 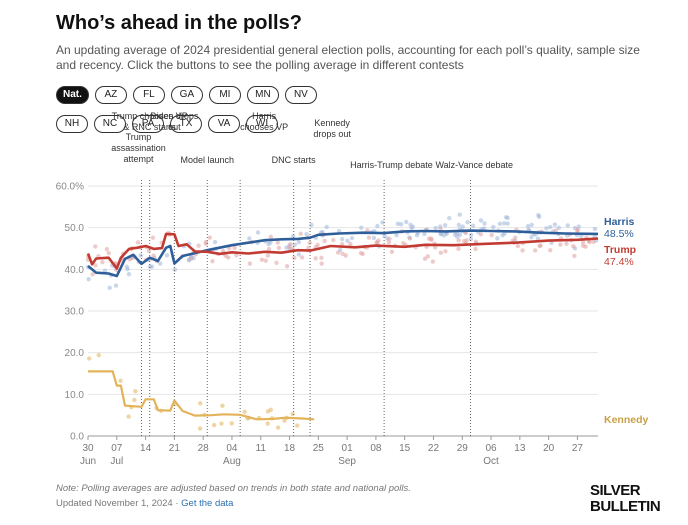 I want to click on contest-button-va: VA, so click(x=224, y=124).